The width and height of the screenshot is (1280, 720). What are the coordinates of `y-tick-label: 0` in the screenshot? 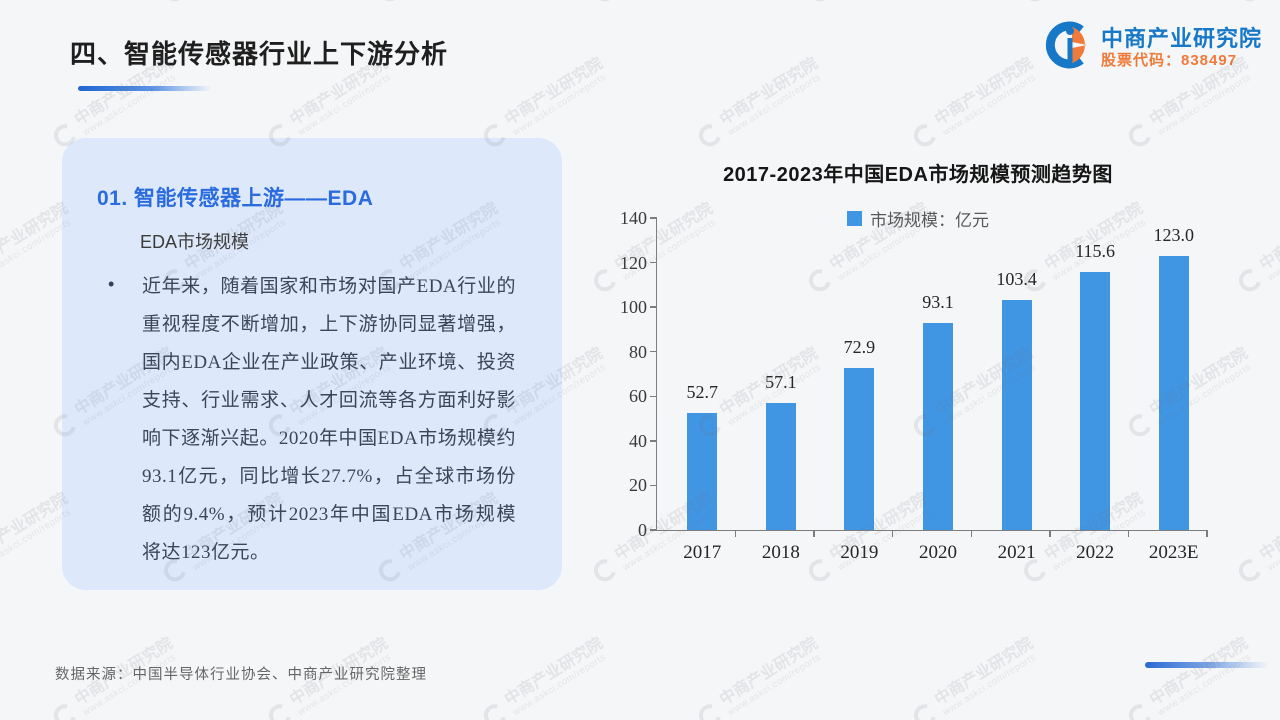 It's located at (642, 530).